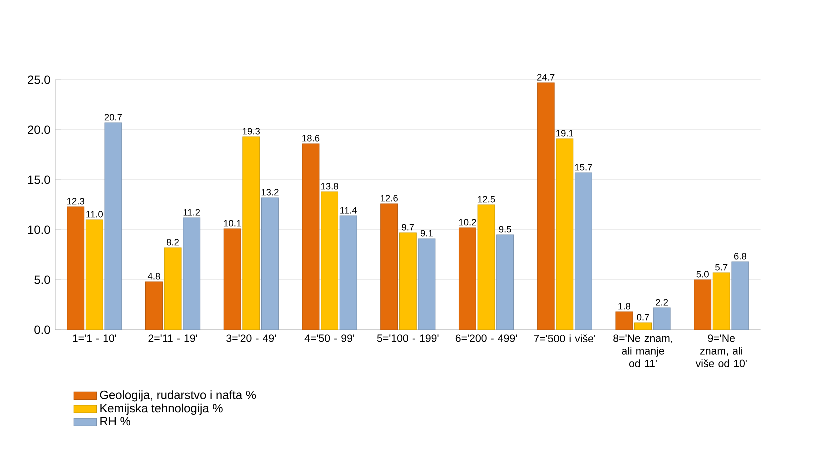 This screenshot has width=836, height=456. What do you see at coordinates (487, 199) in the screenshot?
I see `data-label: 12.5` at bounding box center [487, 199].